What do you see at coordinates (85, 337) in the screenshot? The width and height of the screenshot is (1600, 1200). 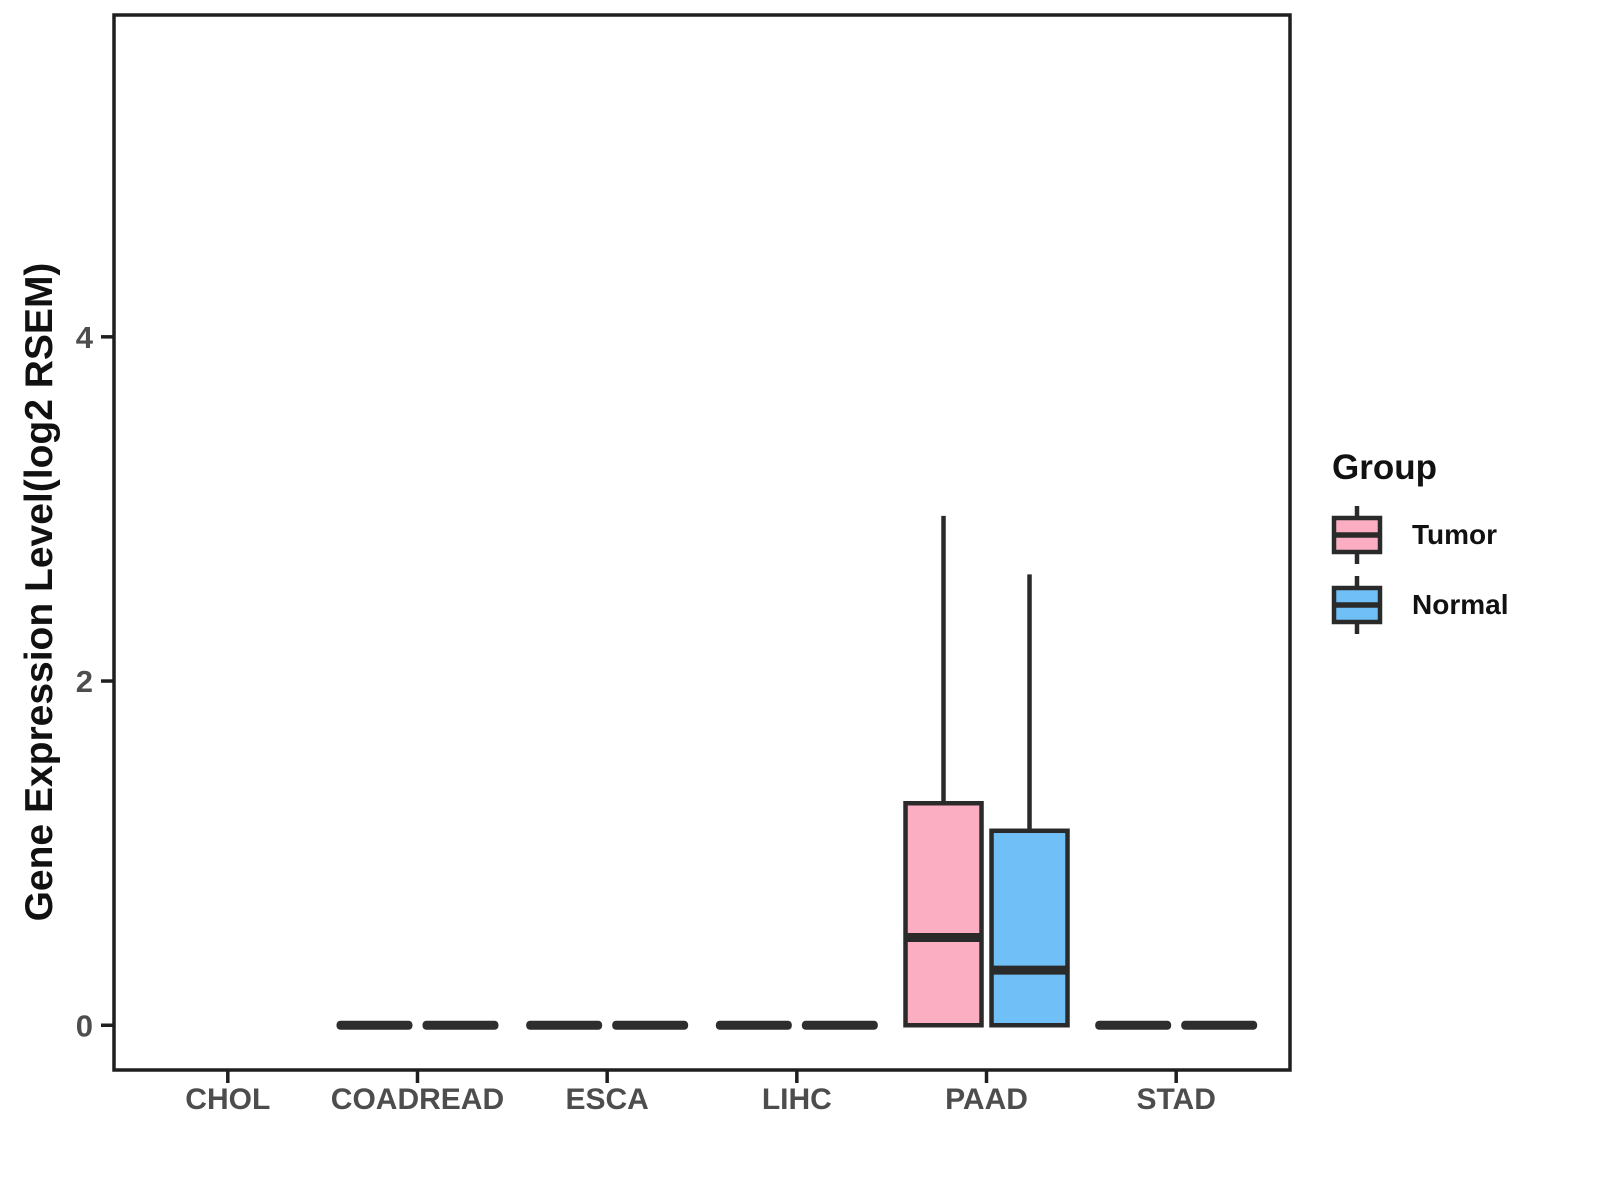 I see `y-tick-label-4: 4` at bounding box center [85, 337].